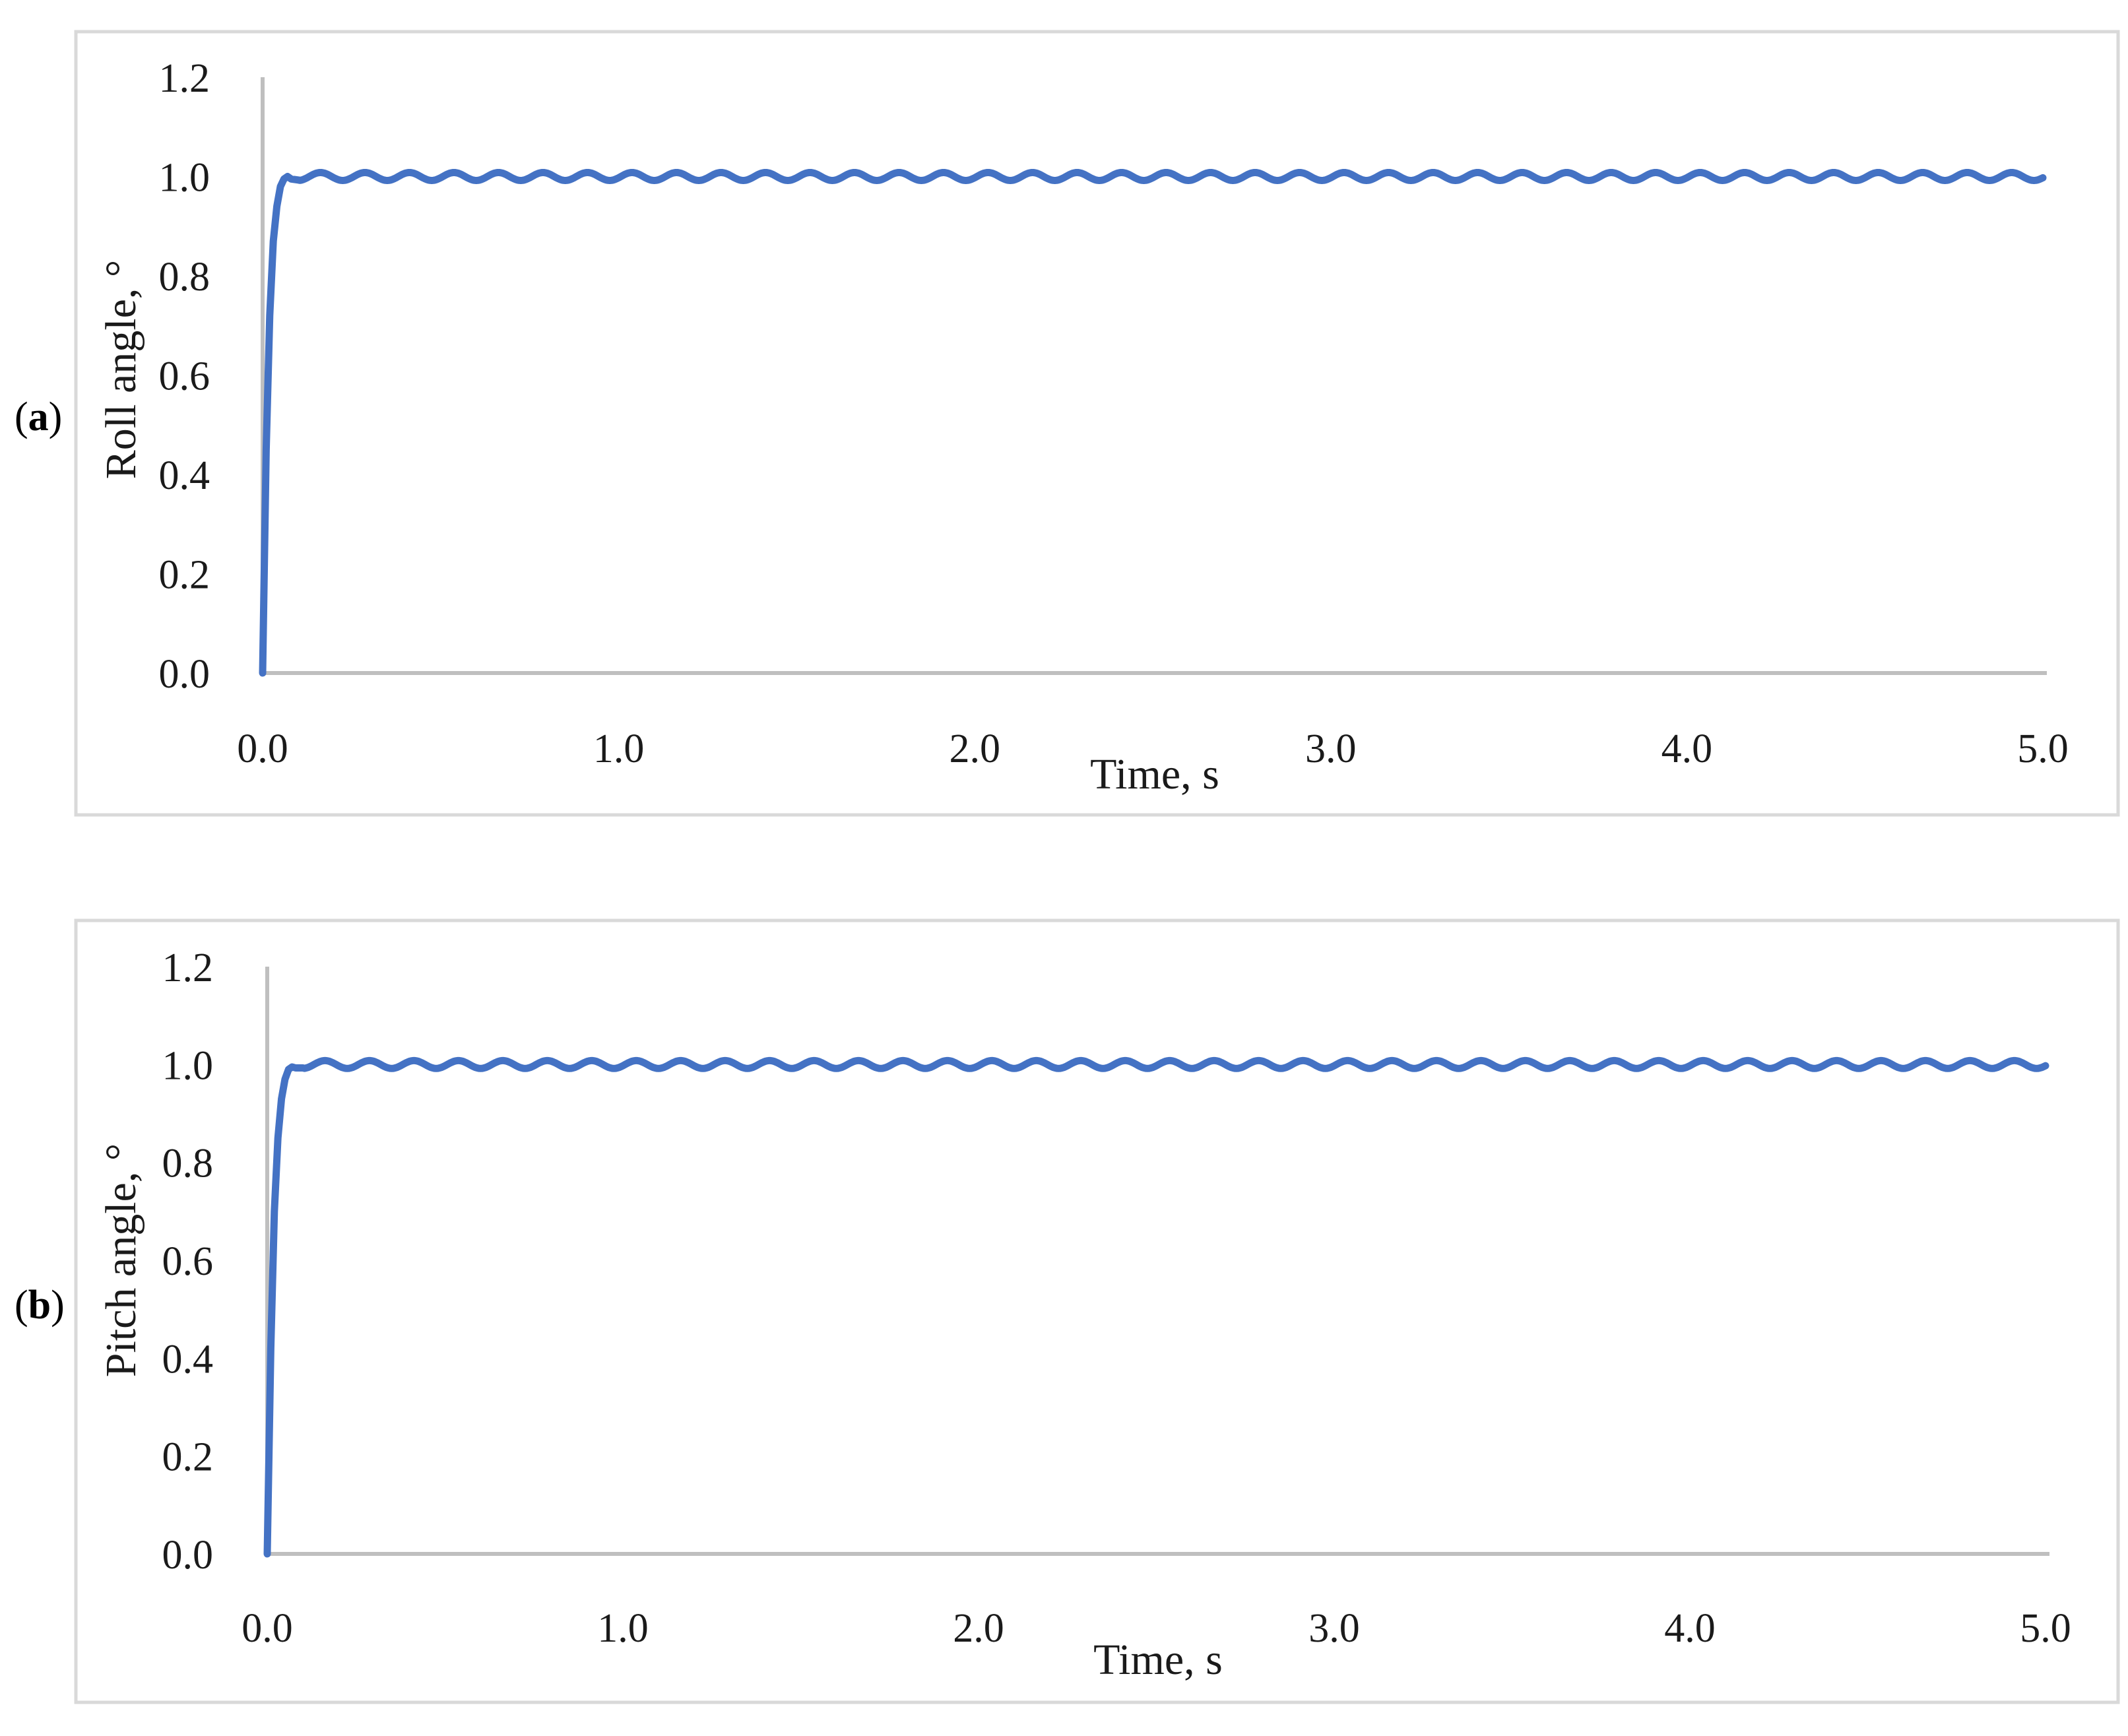  I want to click on panel-pitch-x-tick-label: 4.0, so click(1690, 1628).